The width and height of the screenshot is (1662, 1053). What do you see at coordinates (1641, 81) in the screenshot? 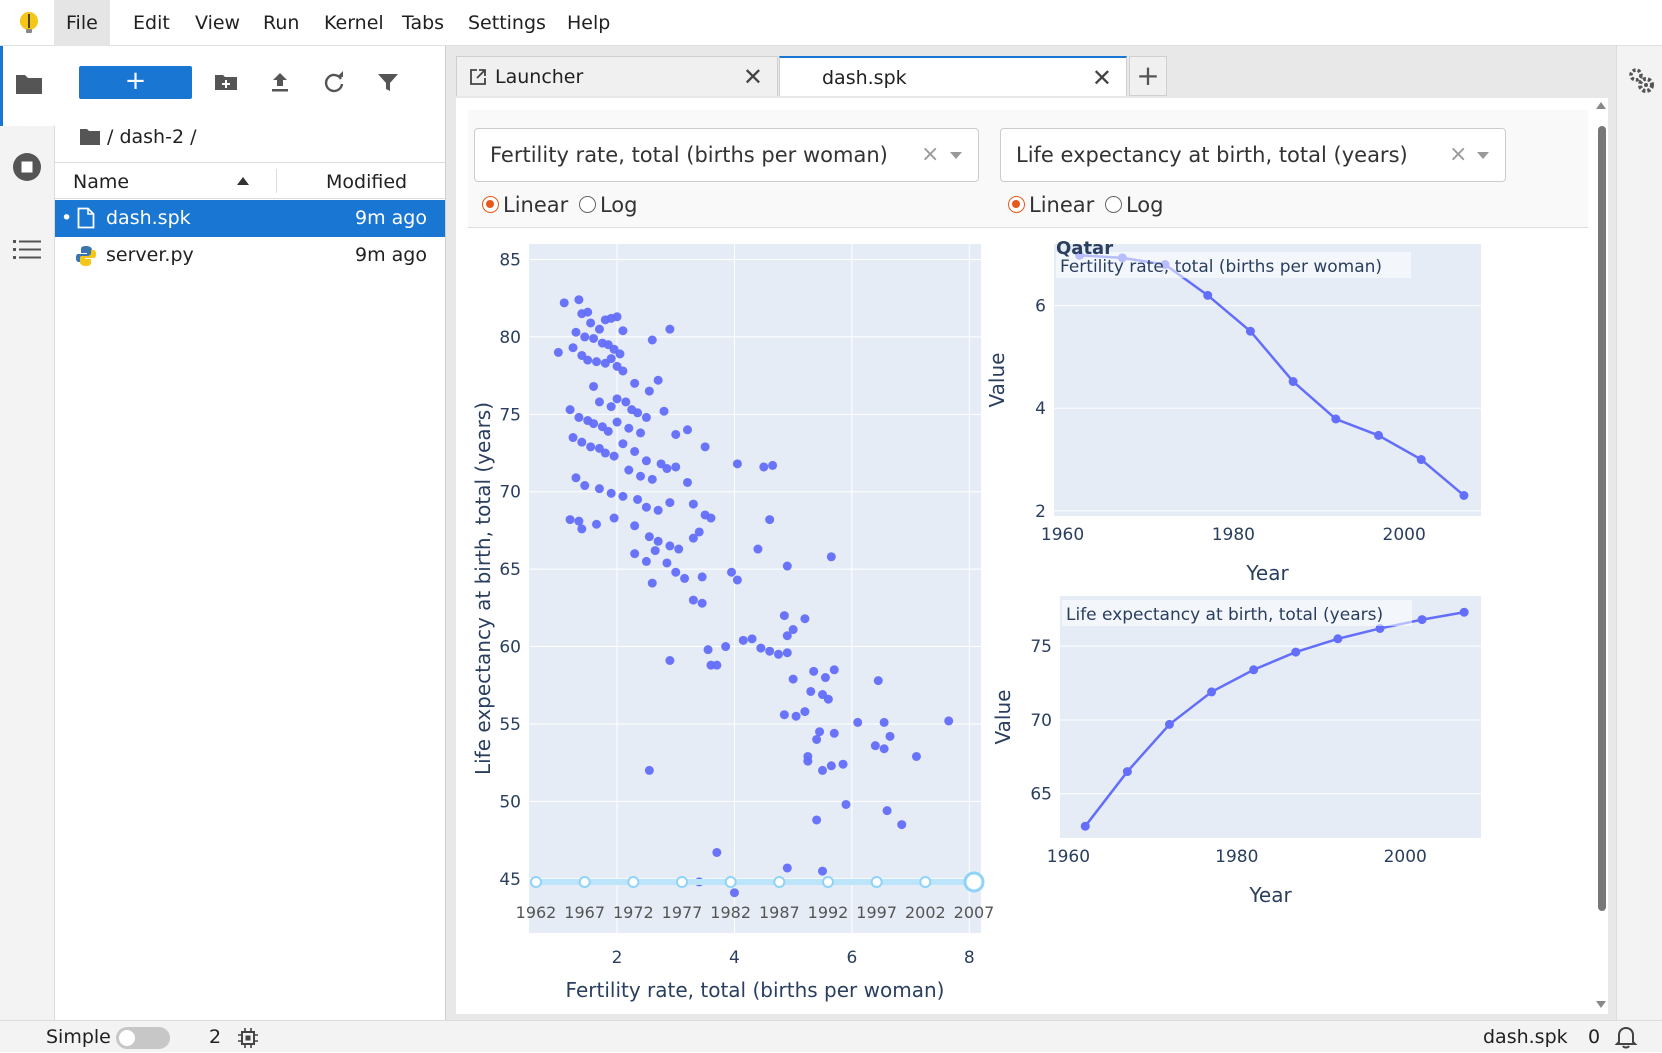
I see `property-inspector-gears-icon` at bounding box center [1641, 81].